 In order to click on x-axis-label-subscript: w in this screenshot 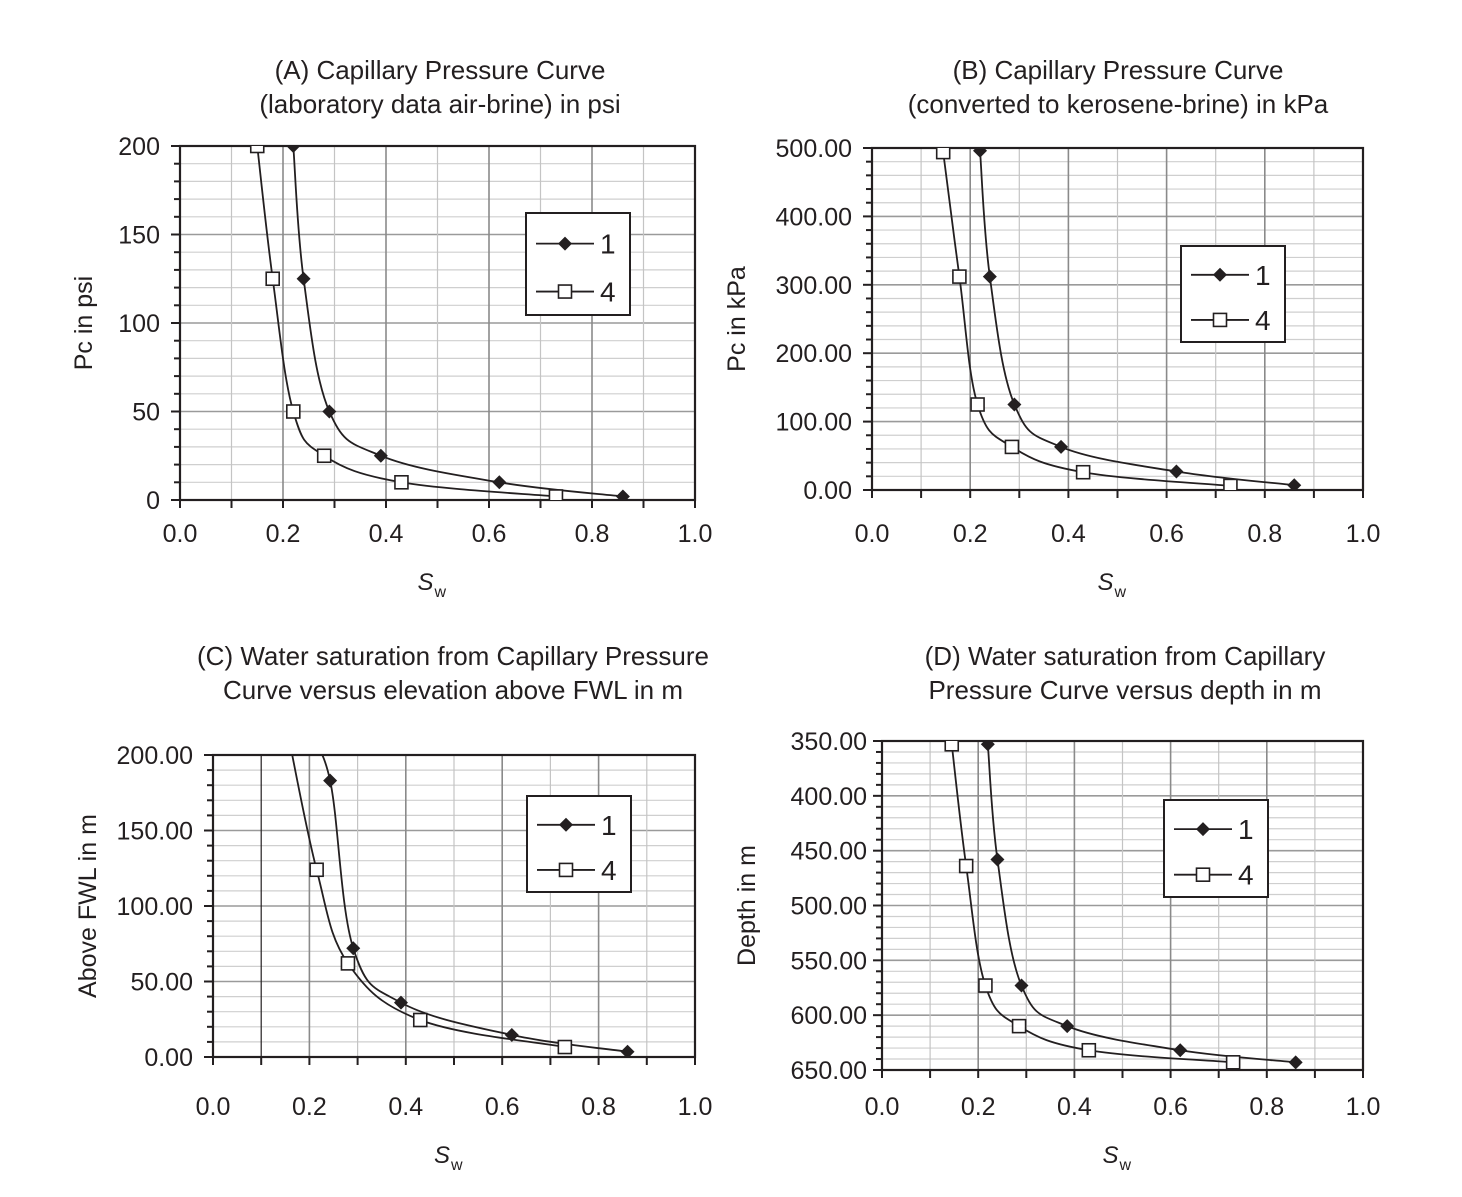, I will do `click(456, 1165)`.